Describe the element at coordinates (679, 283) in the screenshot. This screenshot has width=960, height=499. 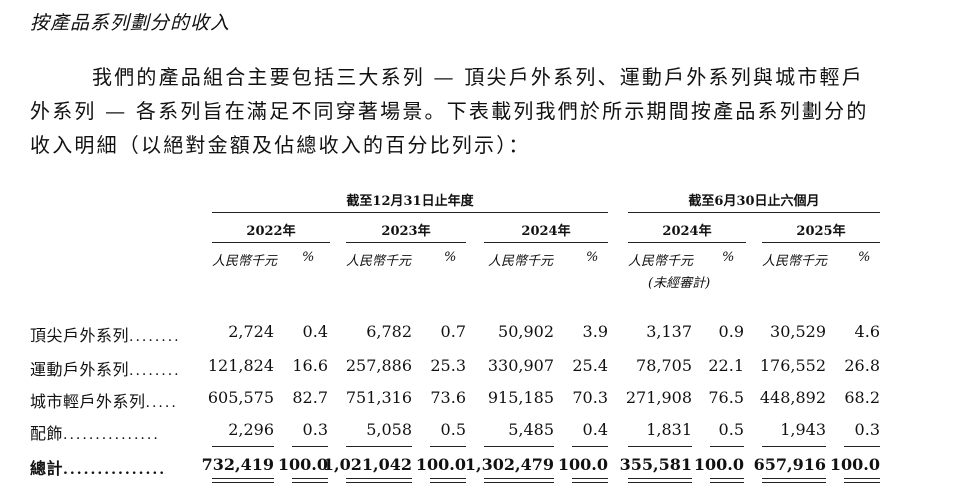
I see `unaudited-note: (未經審計)` at that location.